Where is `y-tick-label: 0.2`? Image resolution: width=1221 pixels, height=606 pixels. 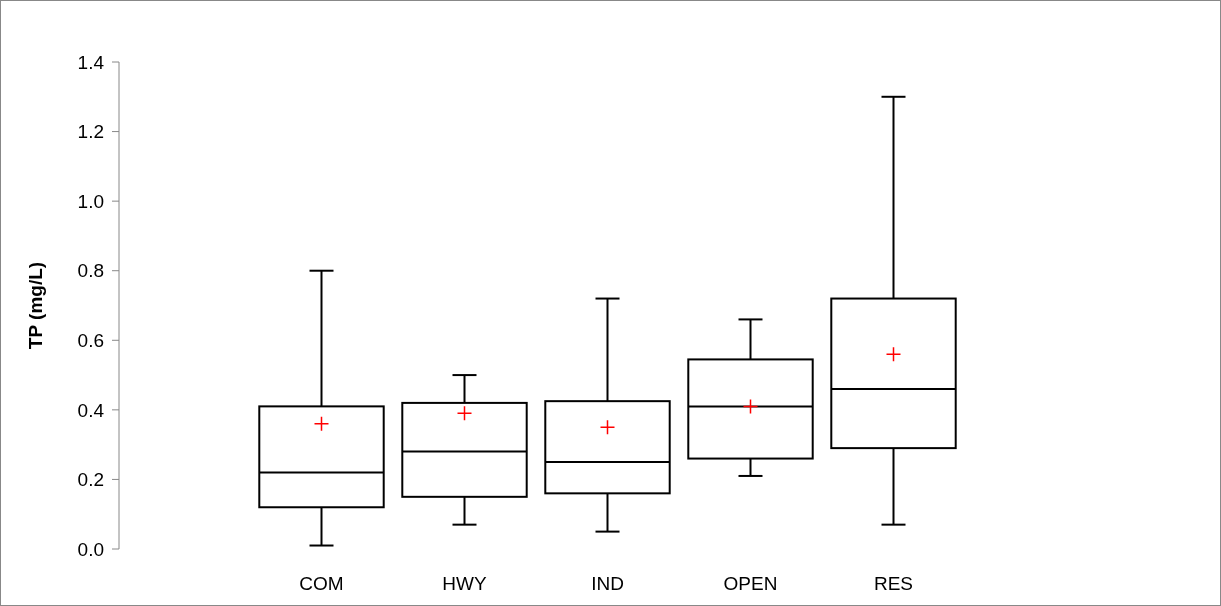 y-tick-label: 0.2 is located at coordinates (90, 480).